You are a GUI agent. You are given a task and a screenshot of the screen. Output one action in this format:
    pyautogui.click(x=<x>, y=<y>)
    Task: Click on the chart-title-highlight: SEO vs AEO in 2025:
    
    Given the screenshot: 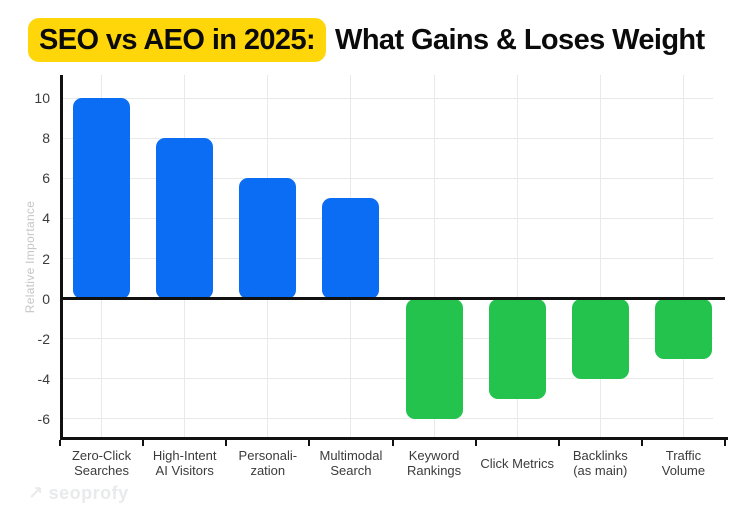 What is the action you would take?
    pyautogui.click(x=177, y=40)
    